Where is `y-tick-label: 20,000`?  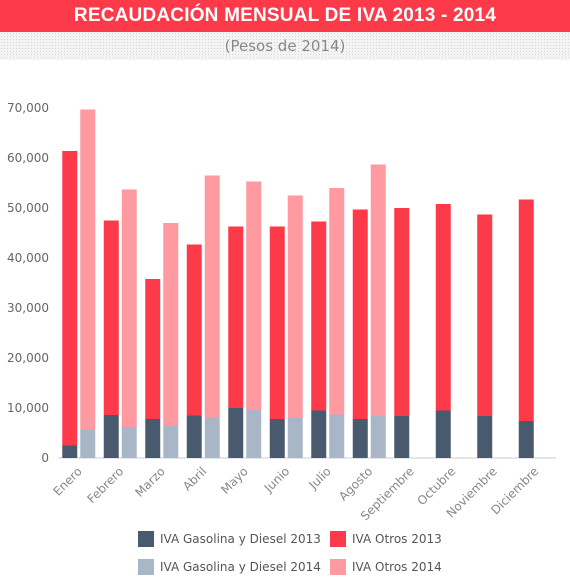
y-tick-label: 20,000 is located at coordinates (28, 358).